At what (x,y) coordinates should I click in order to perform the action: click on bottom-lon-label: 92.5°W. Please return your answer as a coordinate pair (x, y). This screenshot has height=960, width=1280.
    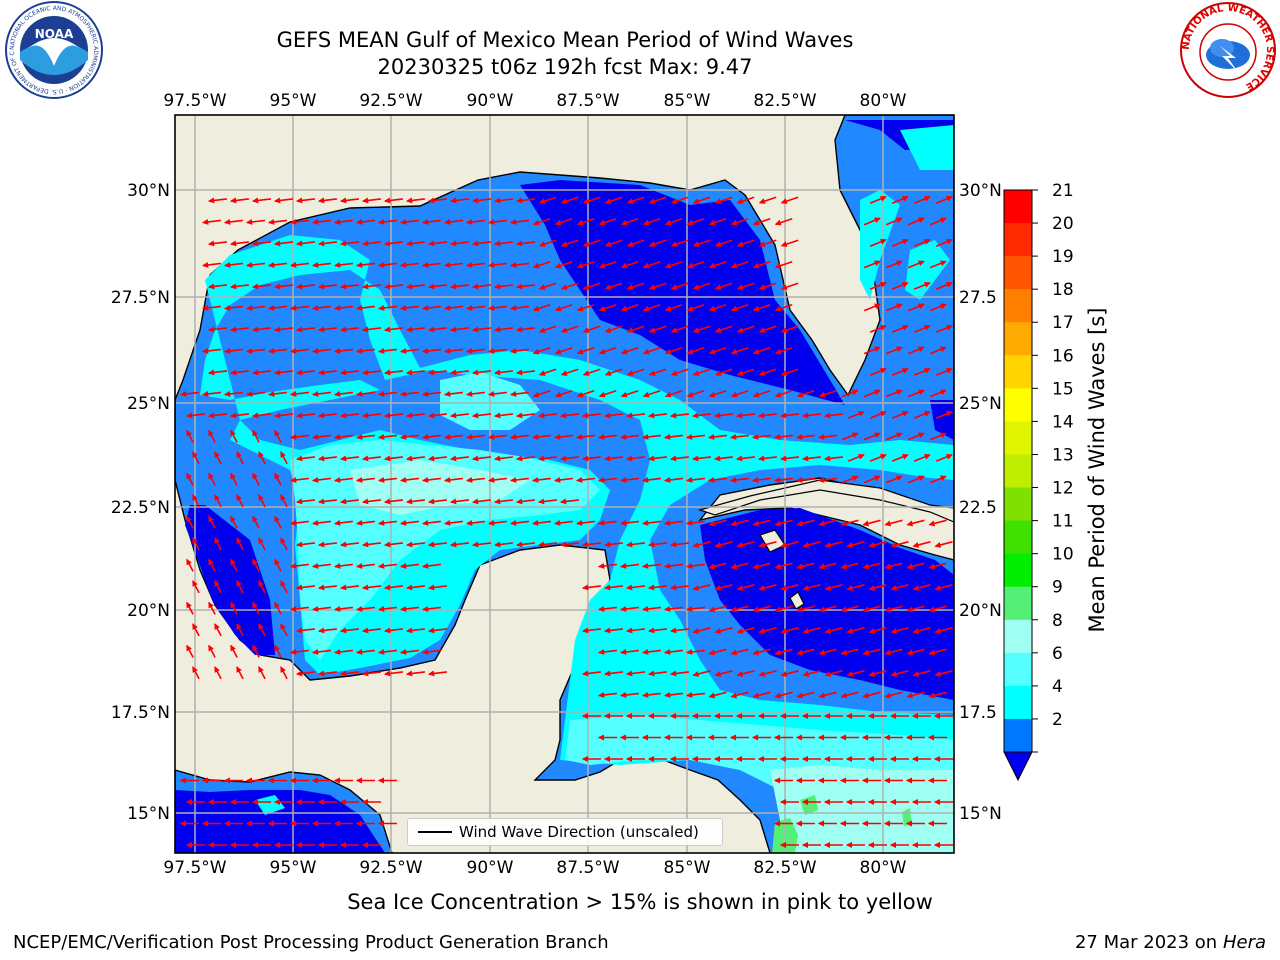
    Looking at the image, I should click on (390, 868).